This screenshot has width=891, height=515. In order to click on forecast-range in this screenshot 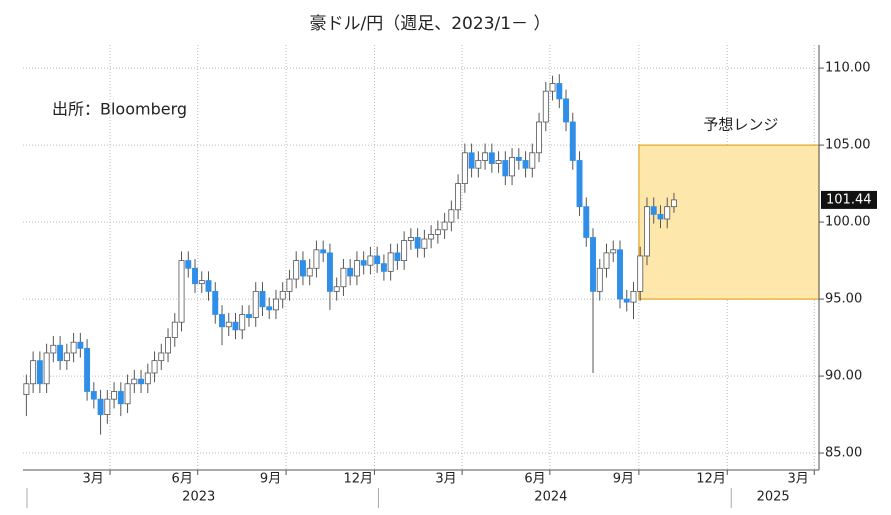, I will do `click(729, 222)`.